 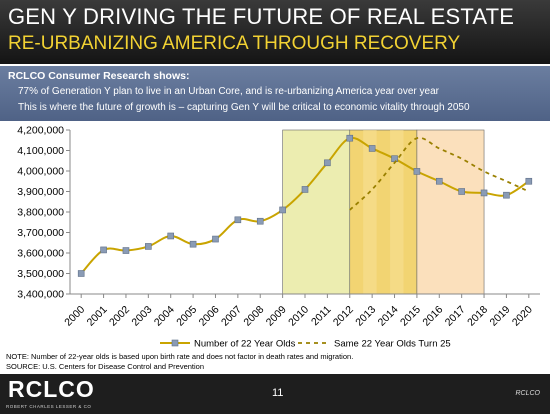 What do you see at coordinates (119, 316) in the screenshot?
I see `x-tick-label: 2002` at bounding box center [119, 316].